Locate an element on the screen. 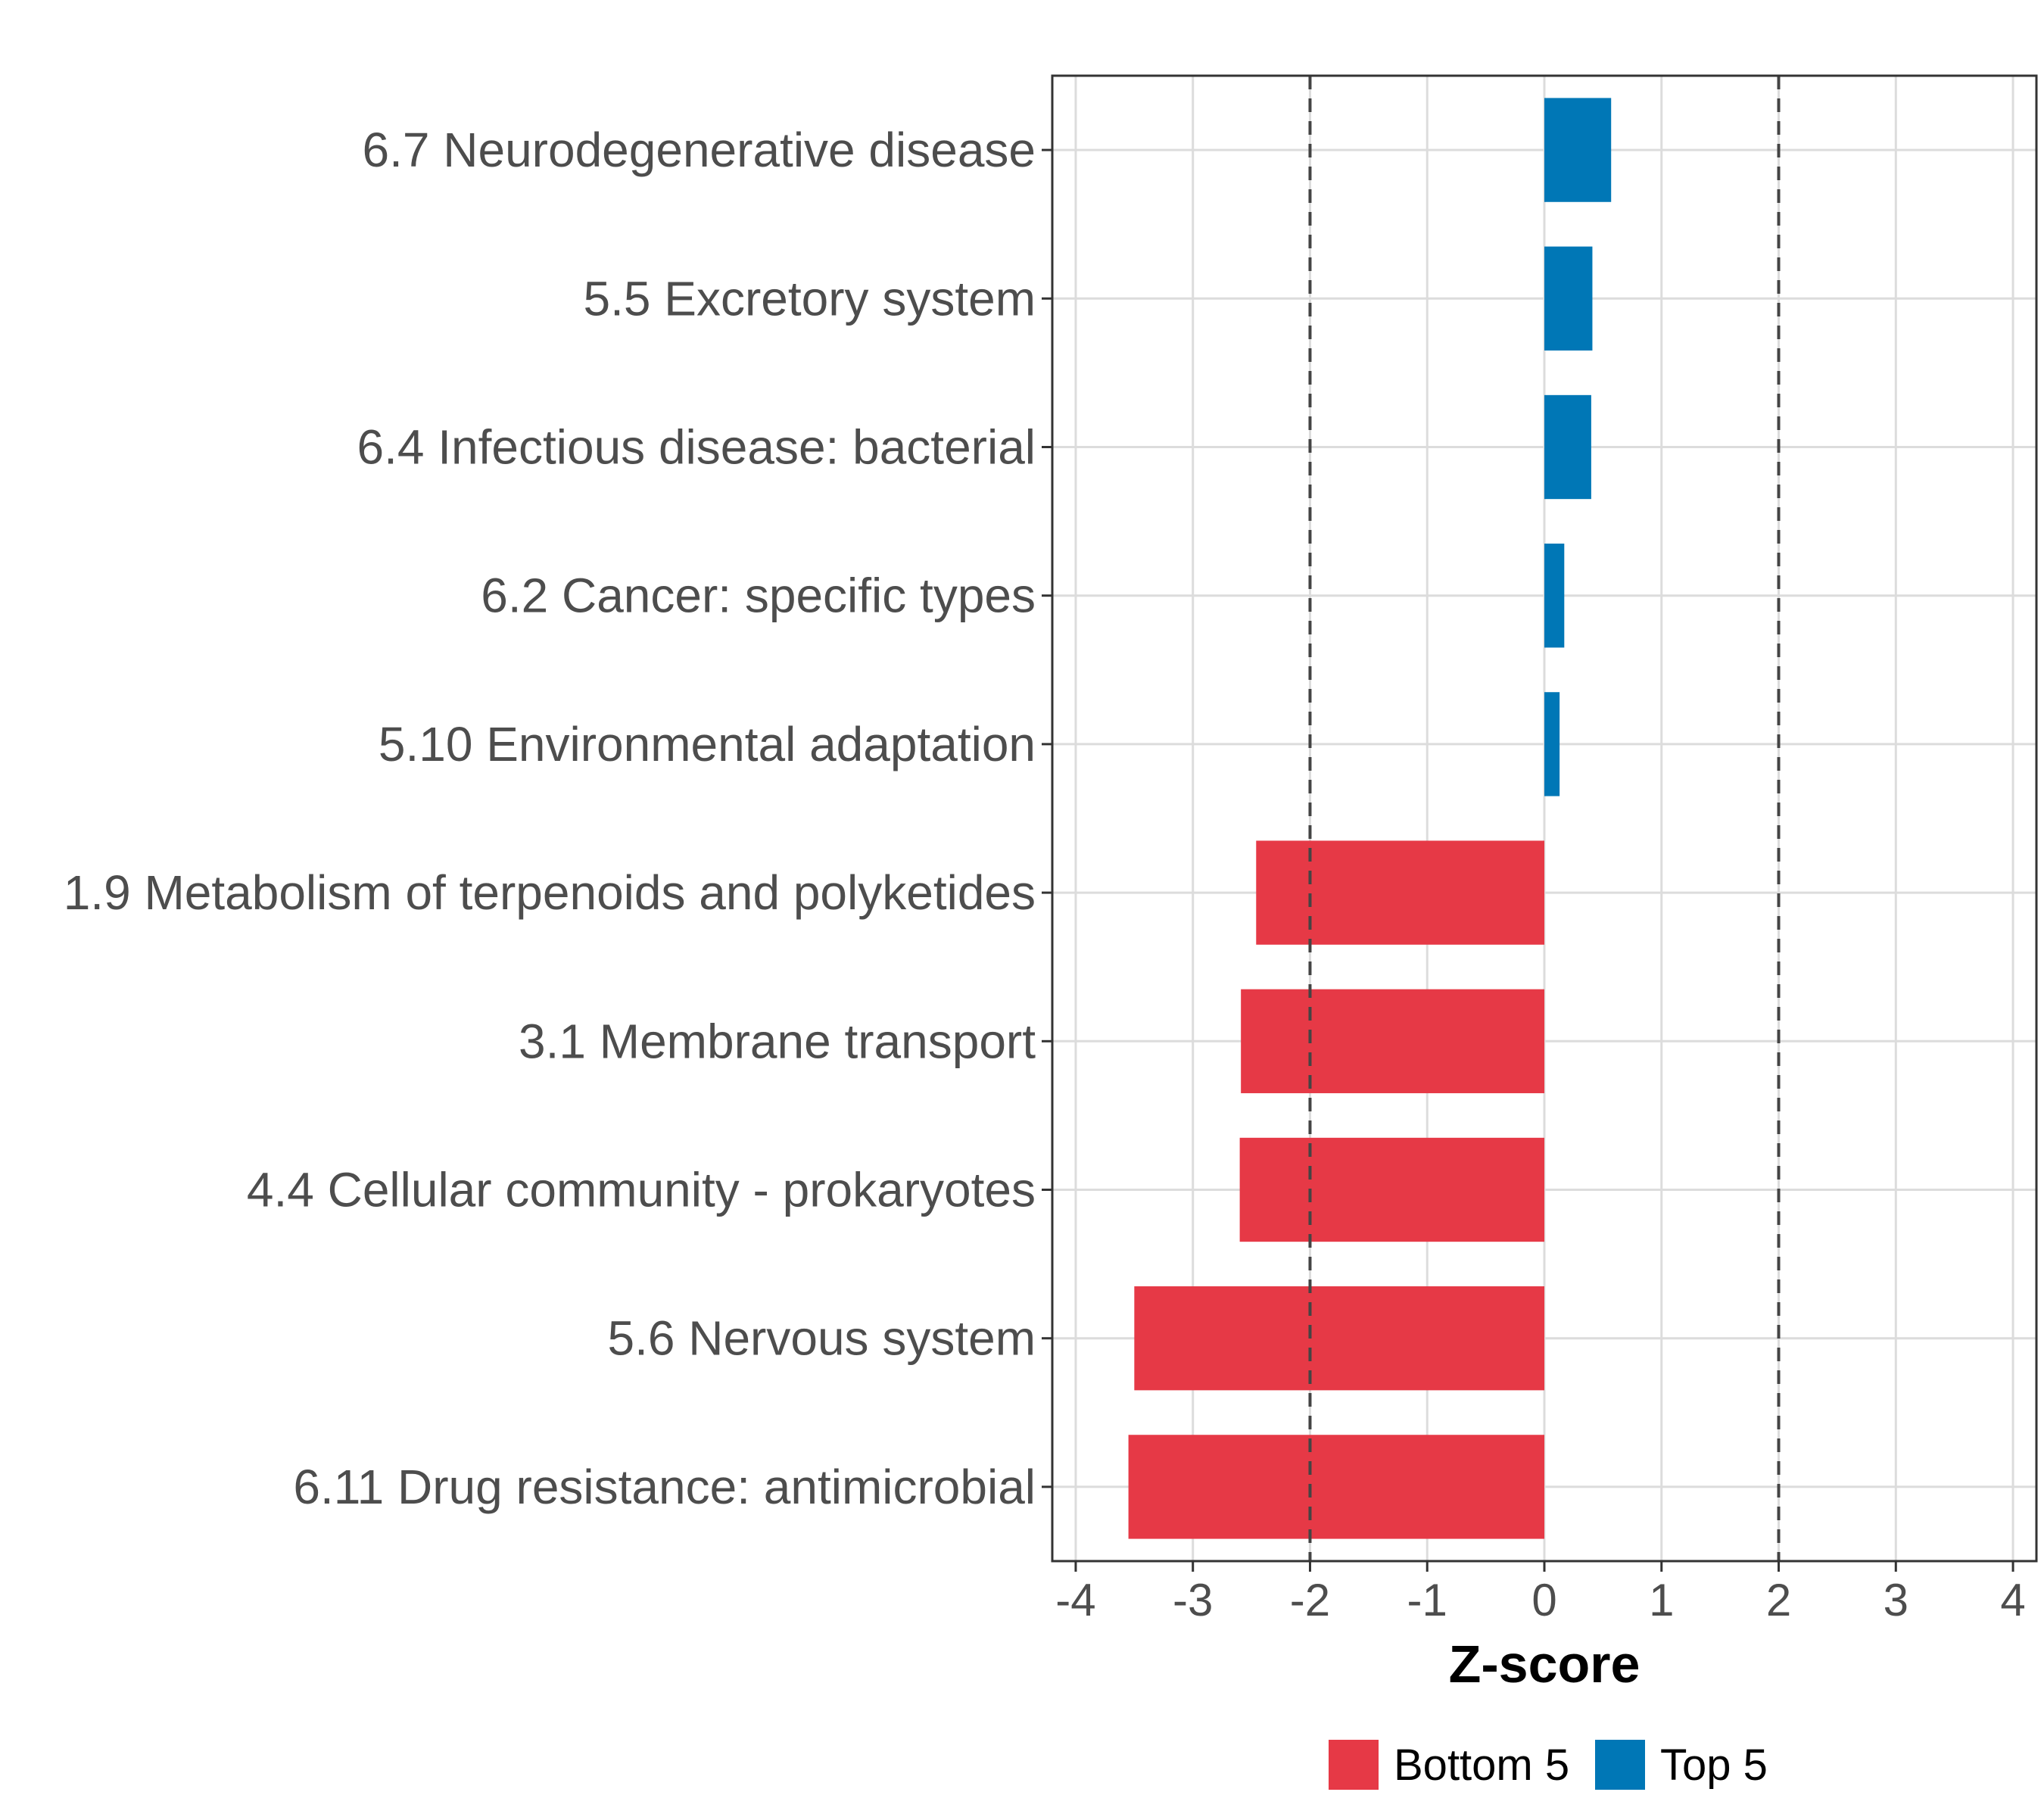 The height and width of the screenshot is (1817, 2044). legend-label: Bottom 5 is located at coordinates (1481, 1765).